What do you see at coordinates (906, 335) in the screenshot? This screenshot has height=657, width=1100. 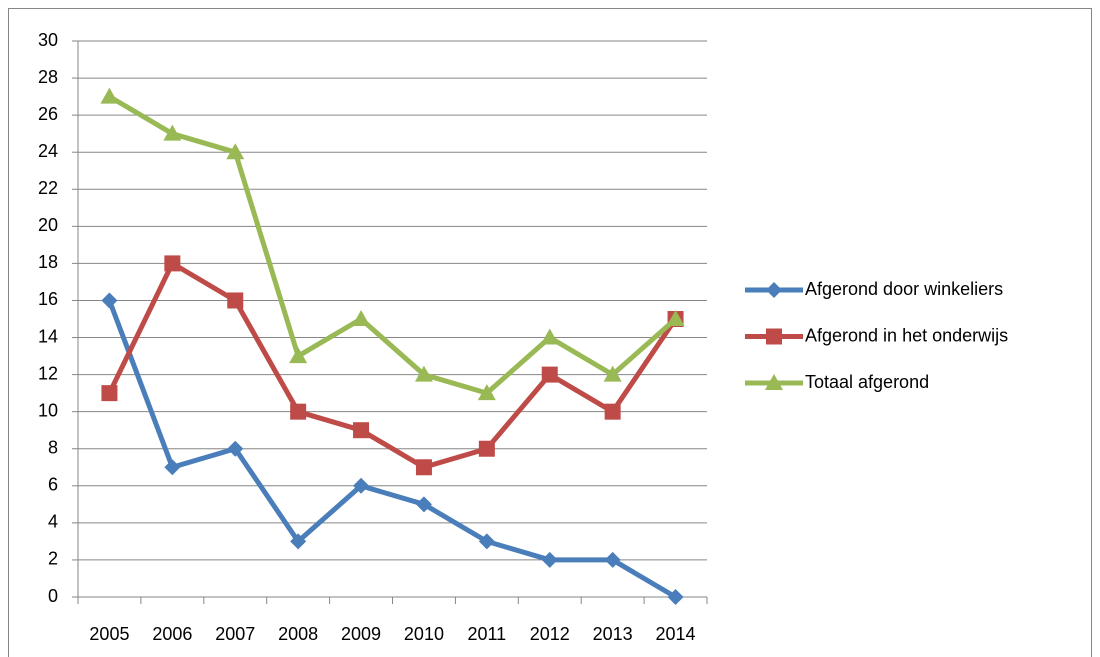 I see `legend-label: Afgerond in het onderwijs` at bounding box center [906, 335].